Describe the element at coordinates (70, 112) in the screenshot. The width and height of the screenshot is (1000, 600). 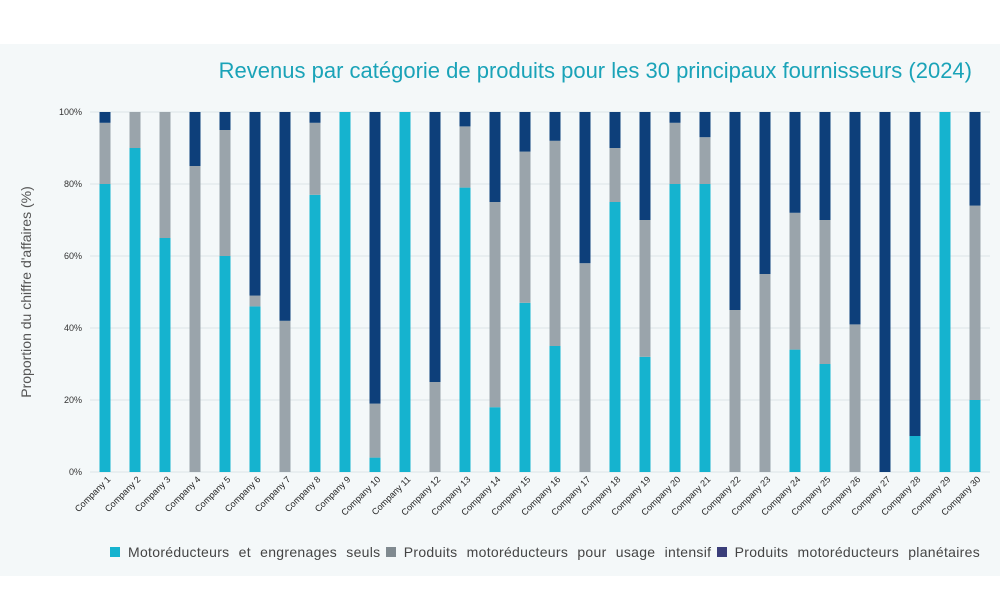
I see `y-tick-label: 100%` at that location.